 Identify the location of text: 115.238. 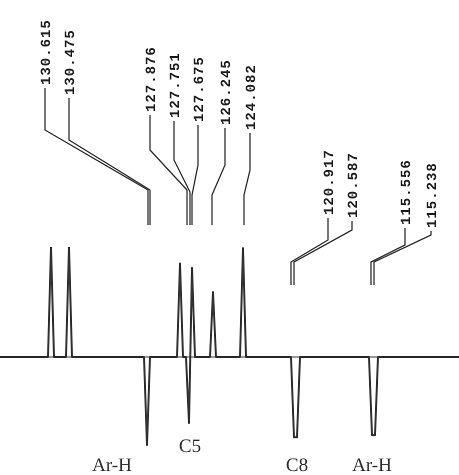
(433, 195).